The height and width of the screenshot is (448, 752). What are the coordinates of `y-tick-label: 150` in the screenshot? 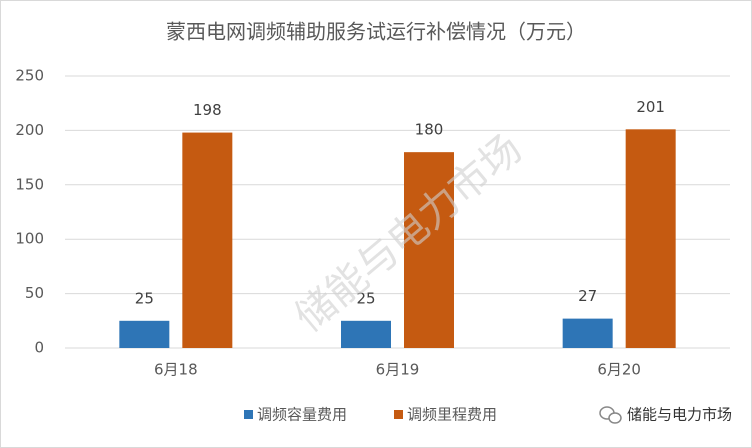 It's located at (29, 184).